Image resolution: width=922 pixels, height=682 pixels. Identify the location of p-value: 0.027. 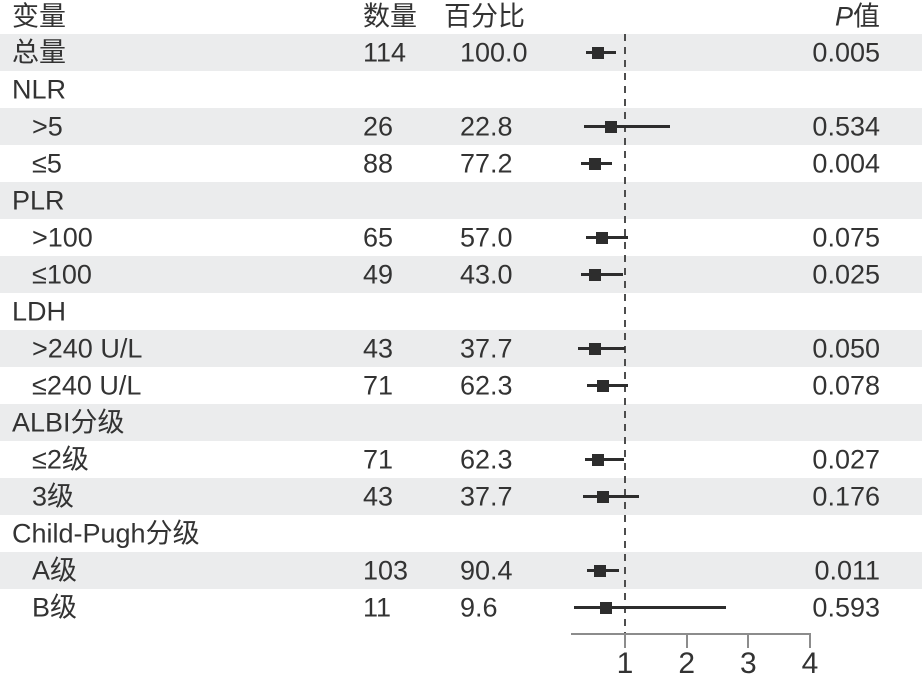
(846, 459).